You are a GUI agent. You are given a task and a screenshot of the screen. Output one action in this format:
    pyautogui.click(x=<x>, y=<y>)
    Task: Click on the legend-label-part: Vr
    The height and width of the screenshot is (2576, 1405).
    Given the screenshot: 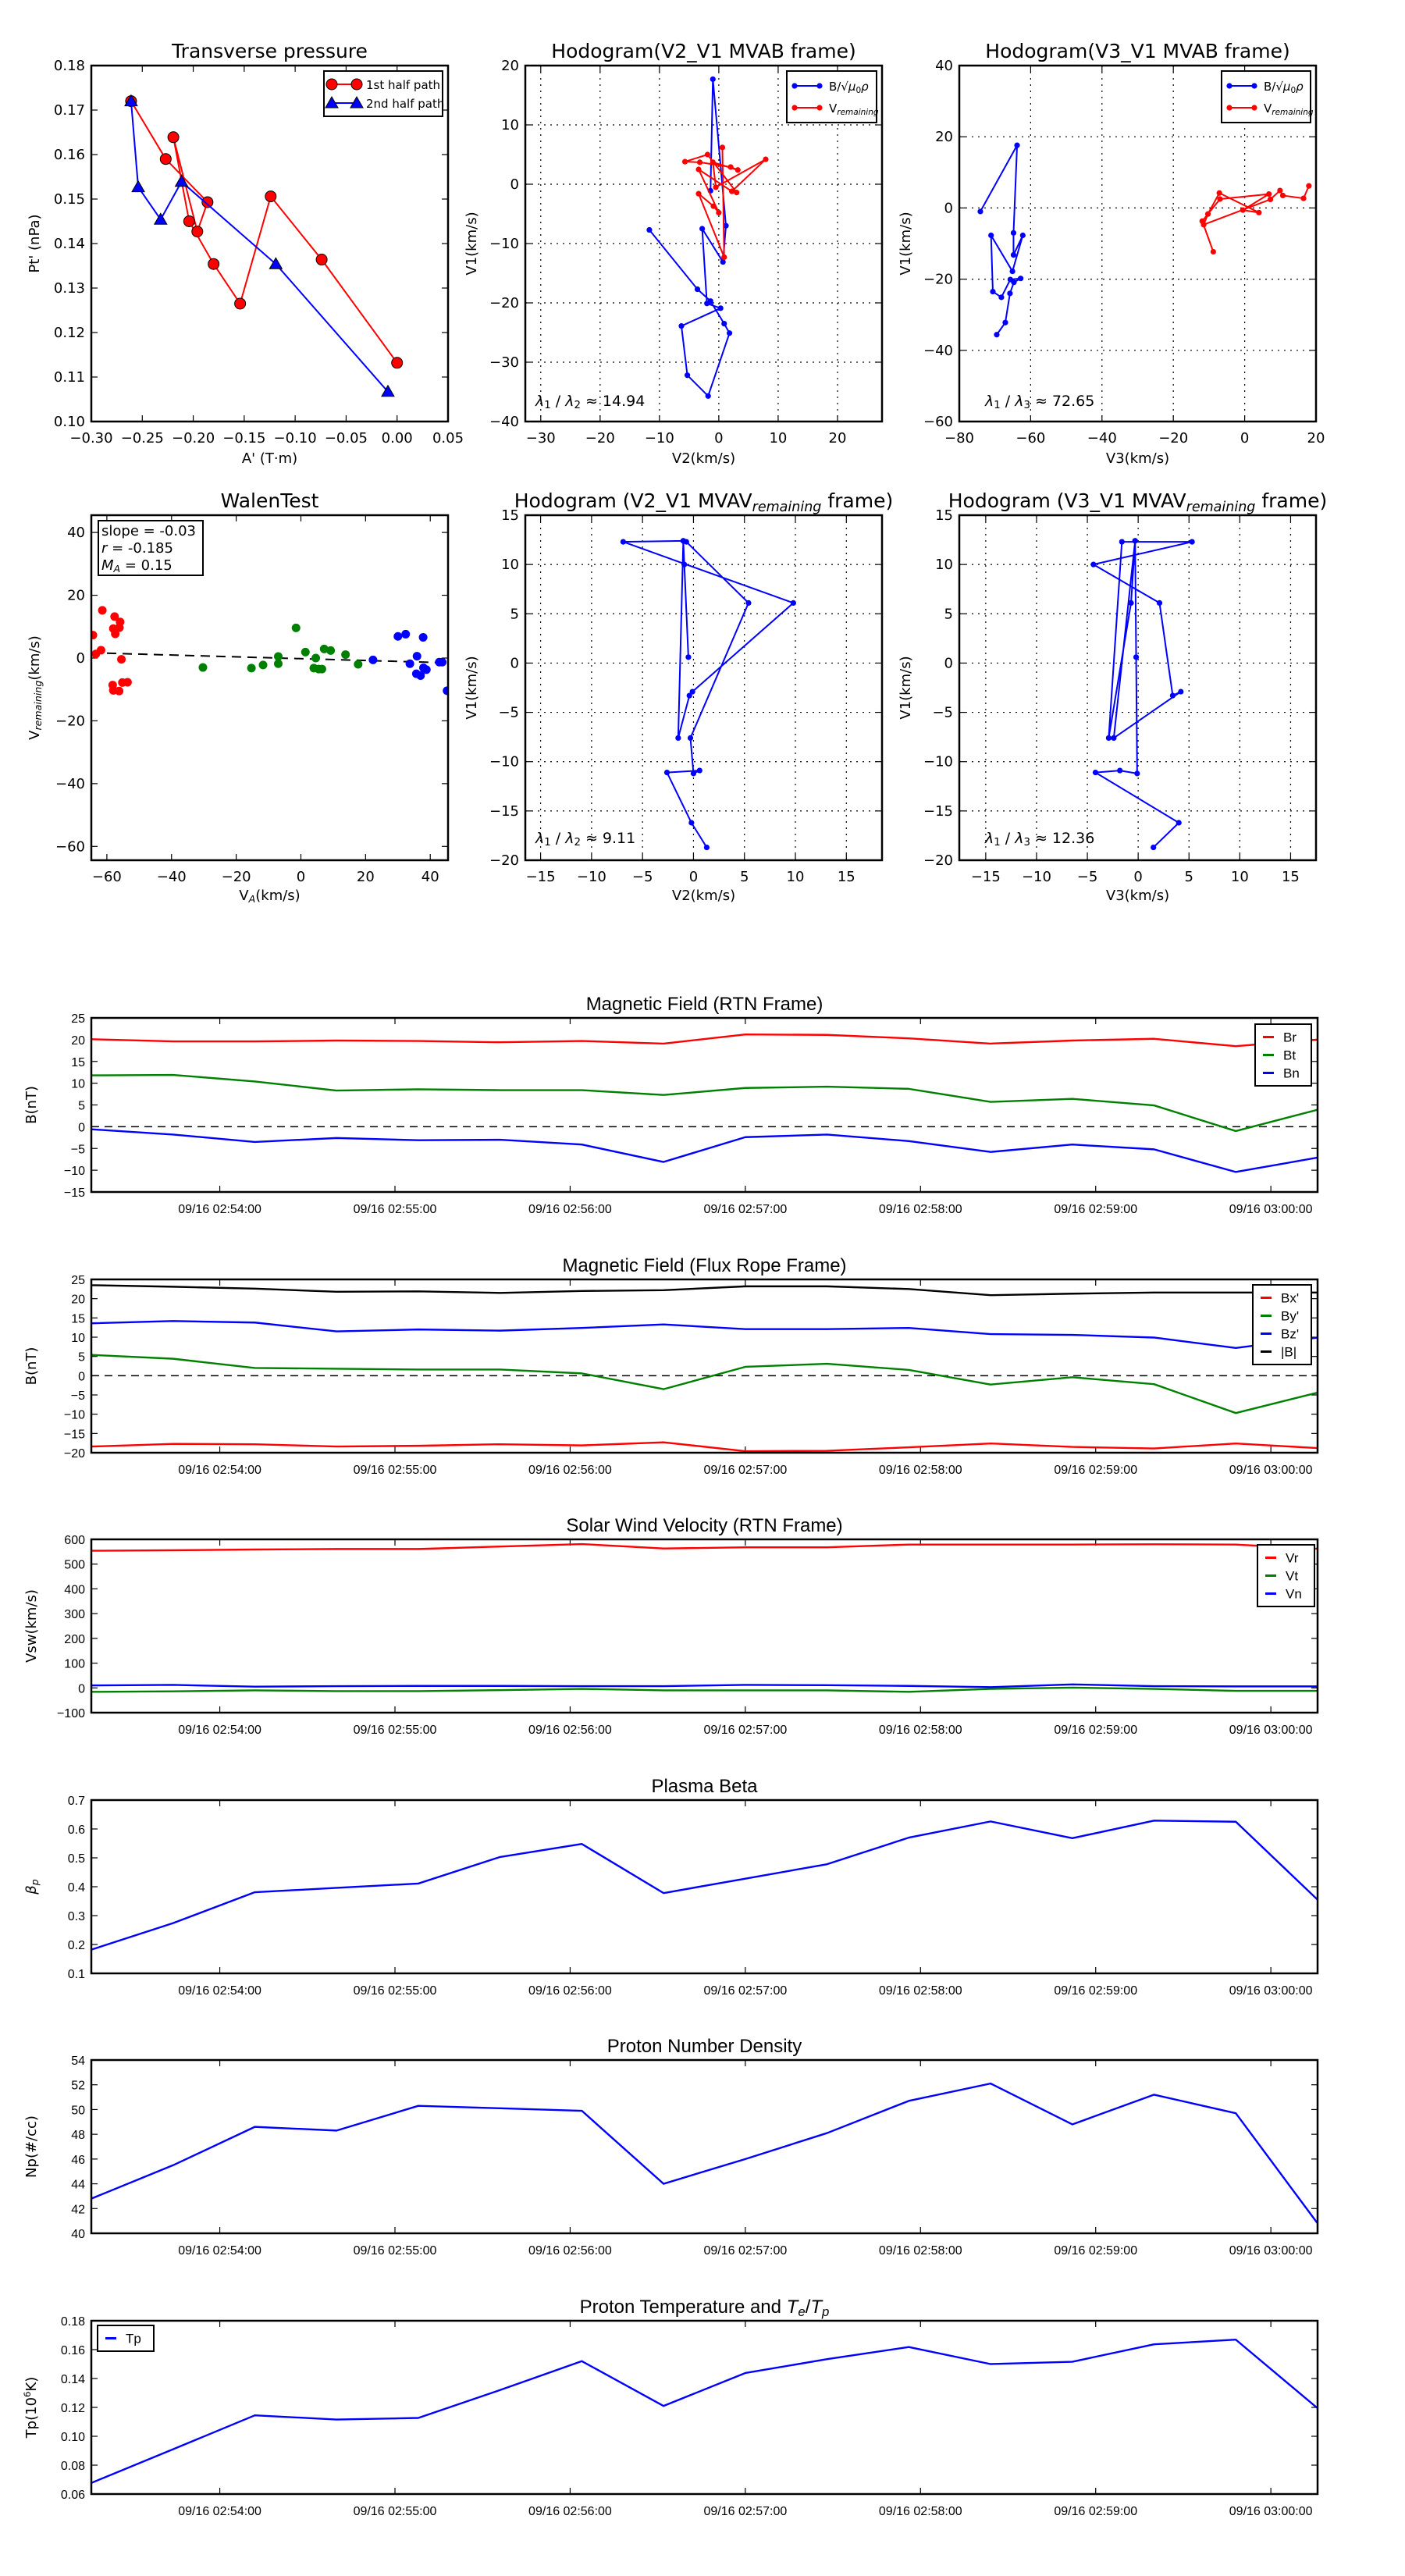 What is the action you would take?
    pyautogui.click(x=1292, y=1558)
    